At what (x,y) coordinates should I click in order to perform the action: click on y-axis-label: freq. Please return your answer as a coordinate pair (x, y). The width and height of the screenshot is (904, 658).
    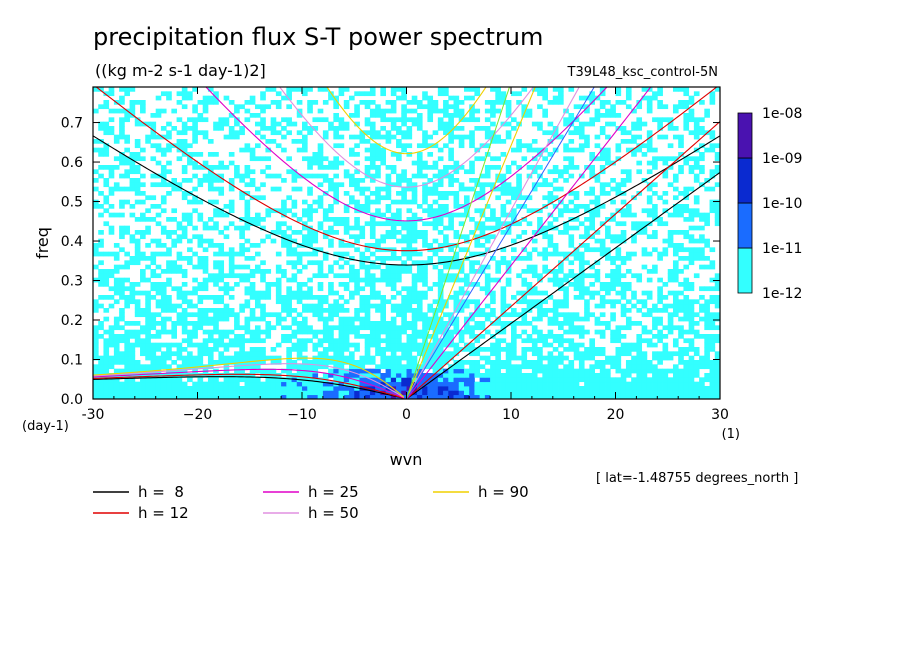
    Looking at the image, I should click on (42, 243).